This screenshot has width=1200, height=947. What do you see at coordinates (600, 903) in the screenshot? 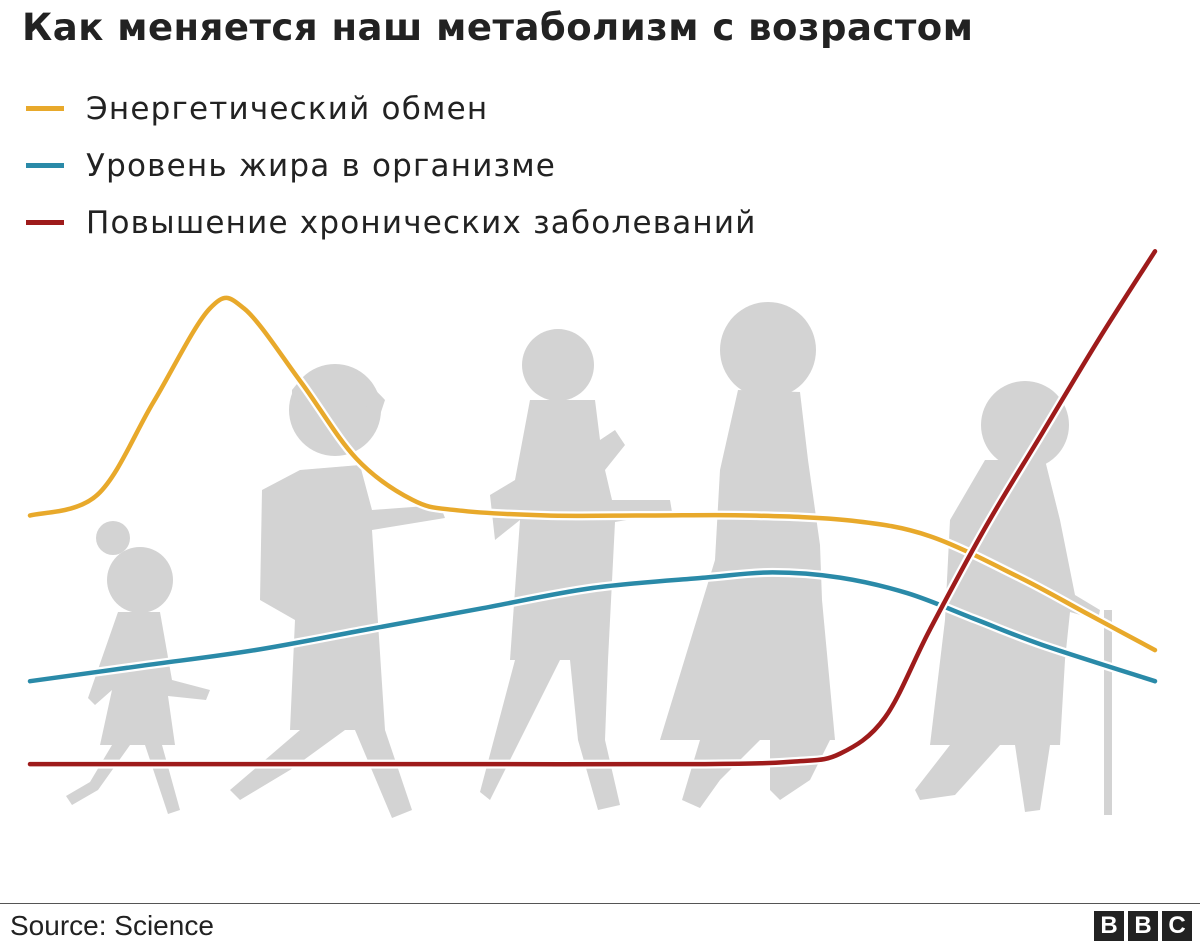
I see `footer-divider` at bounding box center [600, 903].